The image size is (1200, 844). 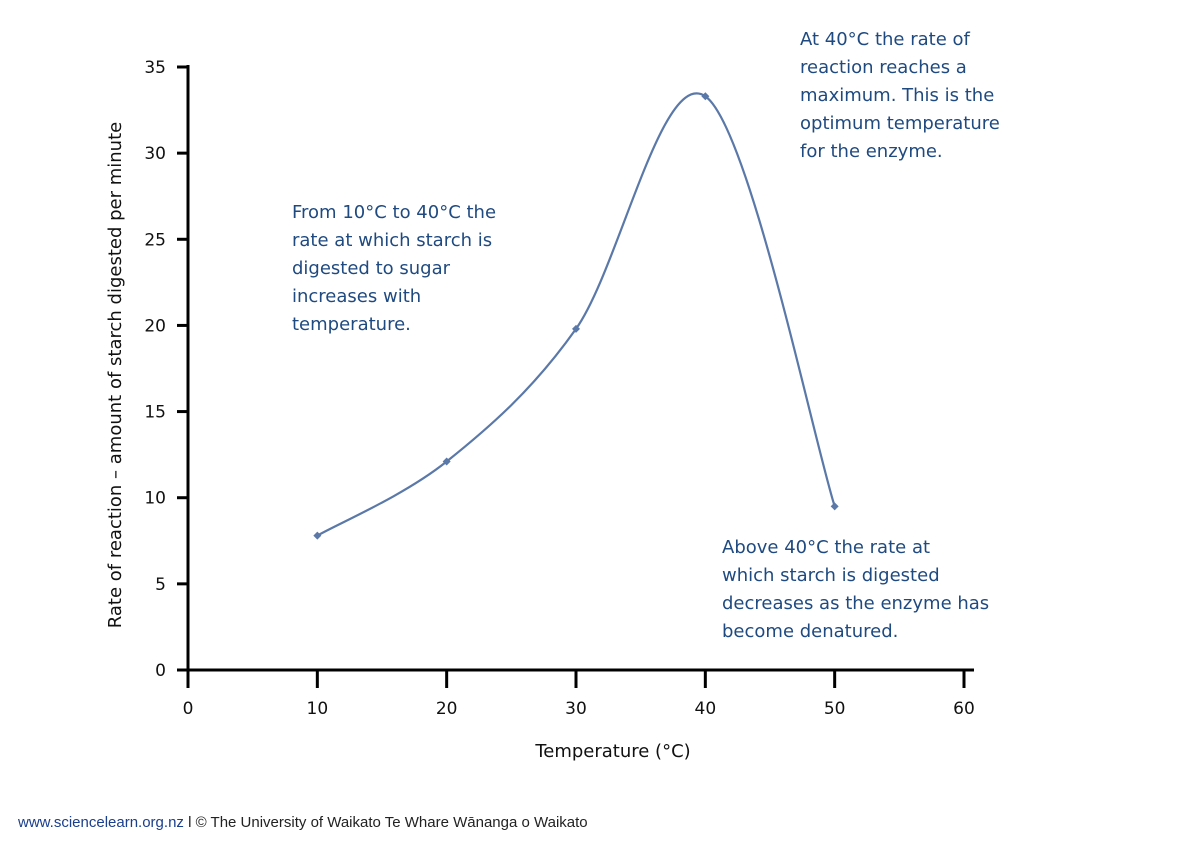 I want to click on x-tick-label: 30, so click(x=576, y=709).